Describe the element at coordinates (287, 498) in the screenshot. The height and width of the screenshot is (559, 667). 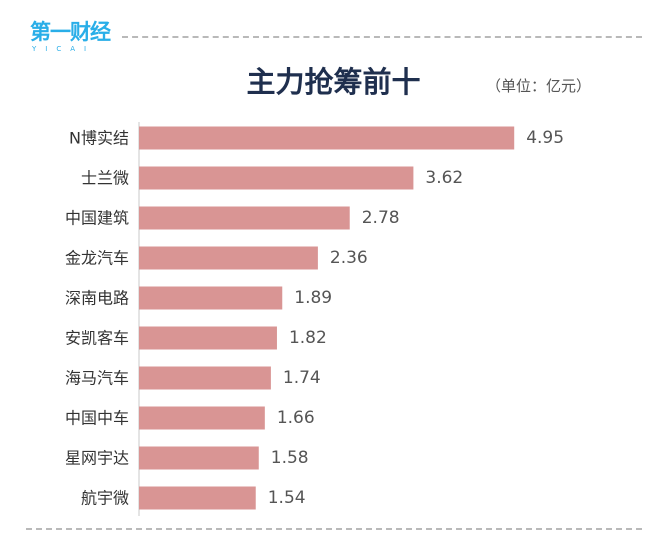
I see `value-label: 1.54` at that location.